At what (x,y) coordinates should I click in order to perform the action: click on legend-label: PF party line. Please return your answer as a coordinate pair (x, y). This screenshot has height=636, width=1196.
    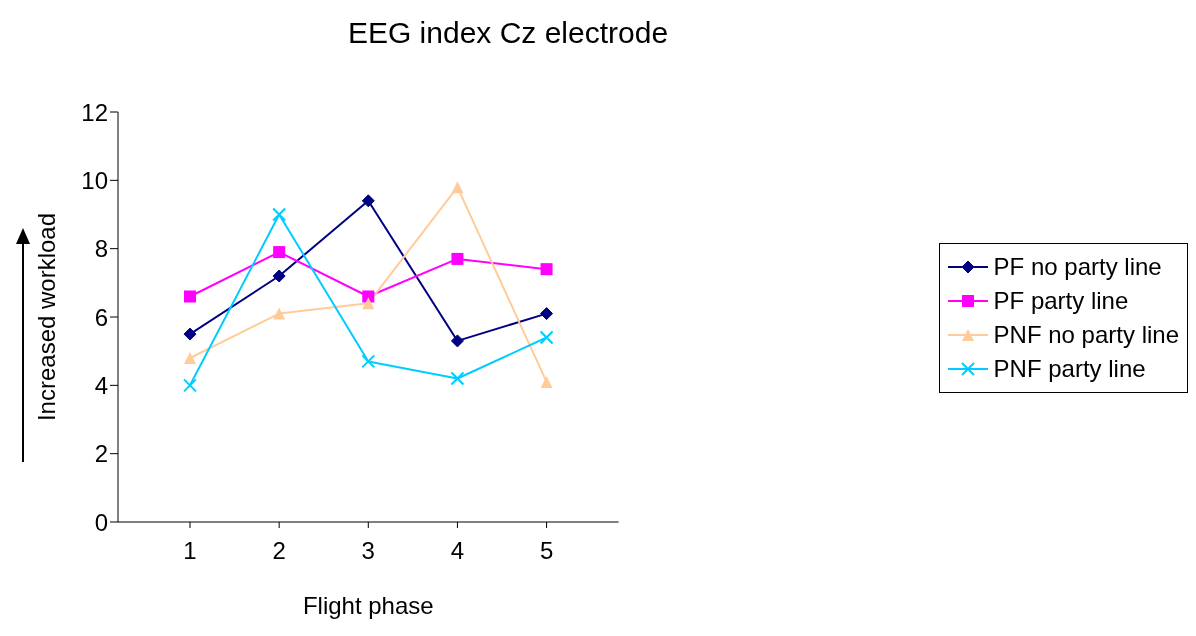
    Looking at the image, I should click on (1061, 301).